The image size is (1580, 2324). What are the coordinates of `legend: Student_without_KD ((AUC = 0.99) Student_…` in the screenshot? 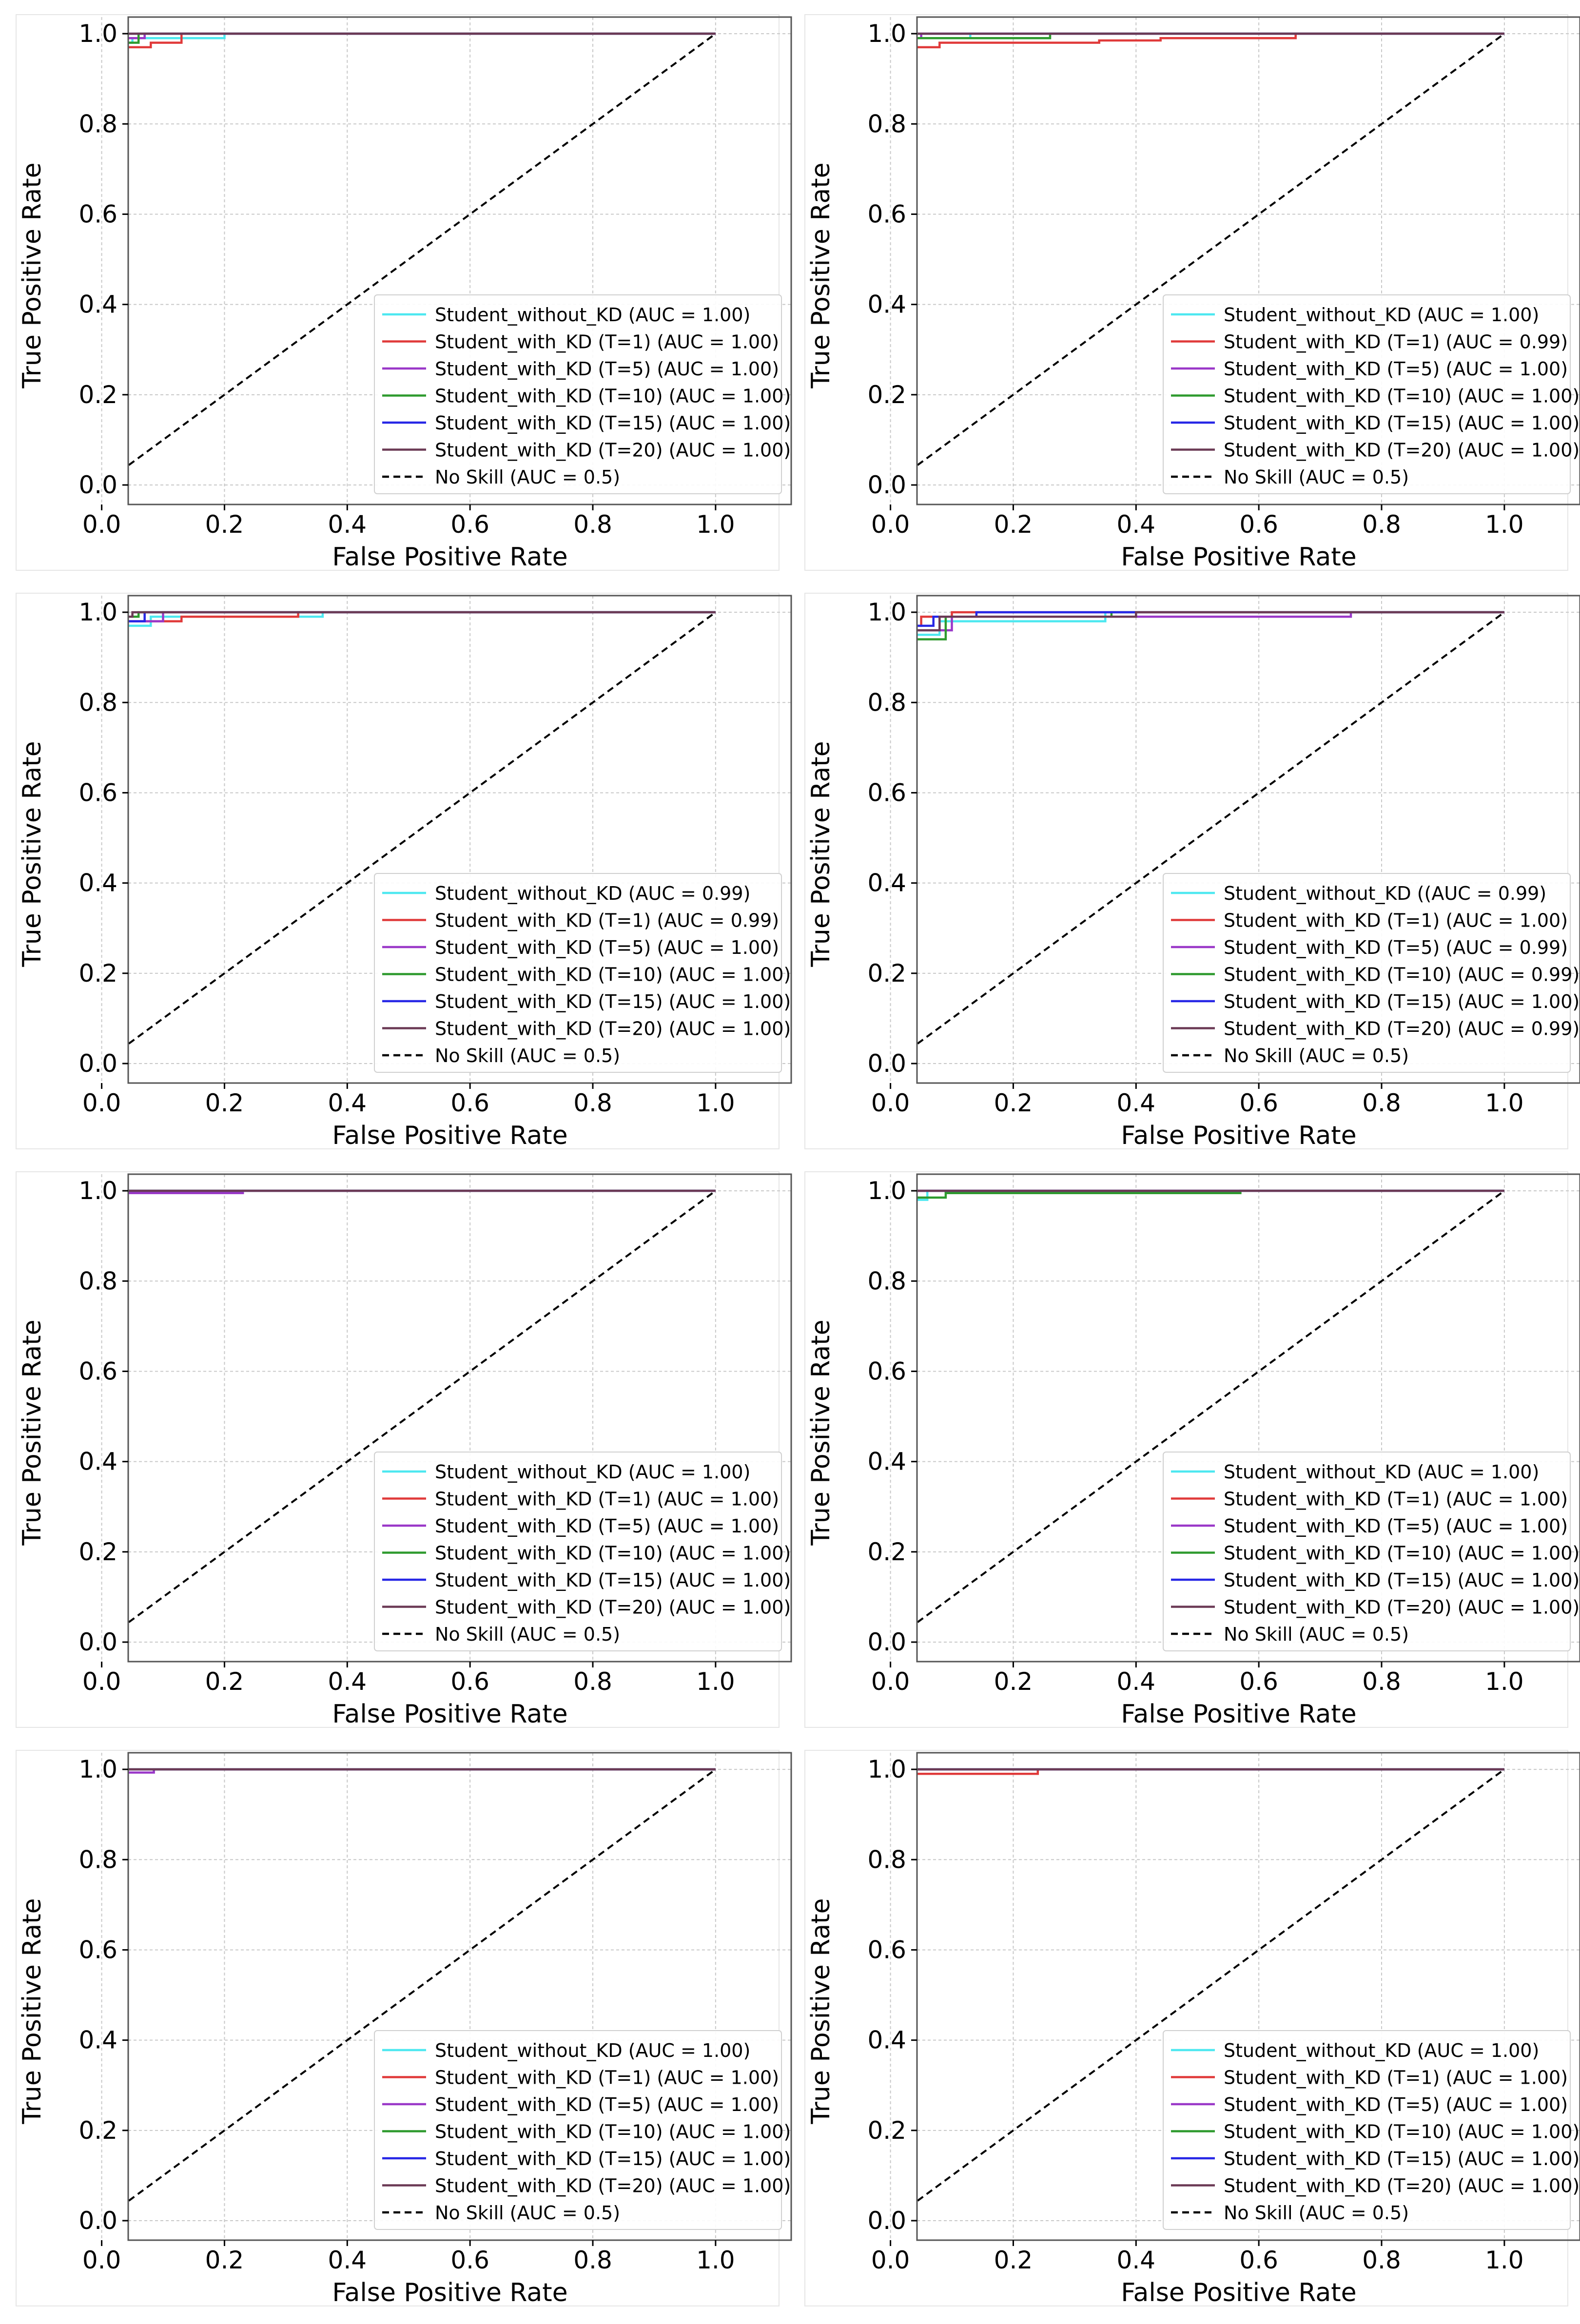 It's located at (1371, 973).